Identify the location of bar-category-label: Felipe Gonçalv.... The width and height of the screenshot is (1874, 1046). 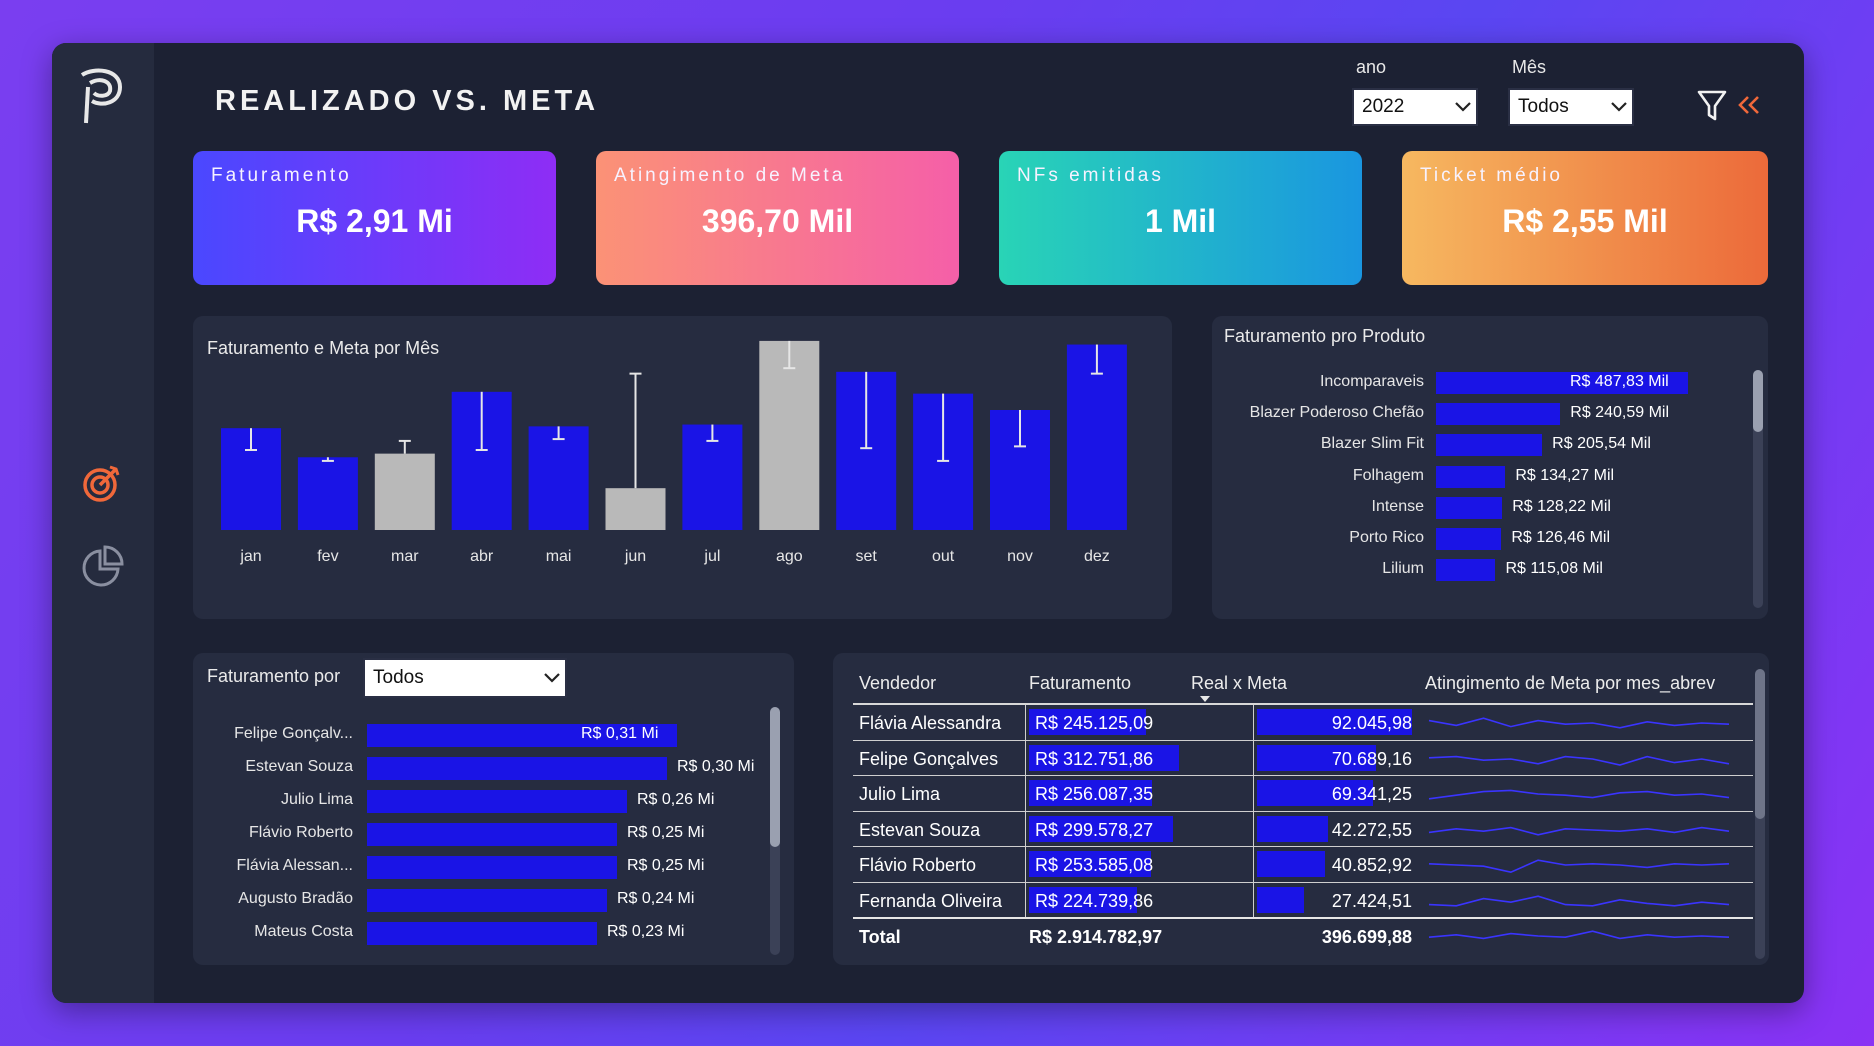
(293, 733).